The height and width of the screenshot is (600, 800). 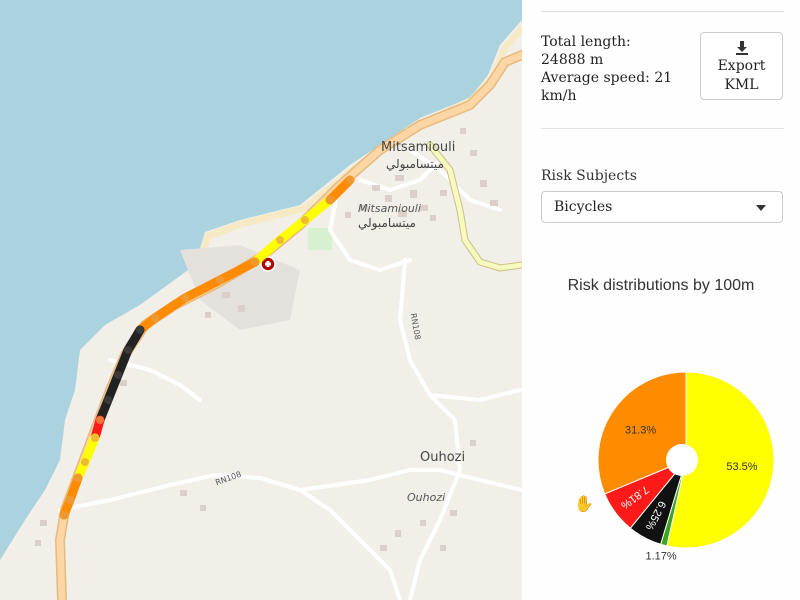 What do you see at coordinates (583, 207) in the screenshot?
I see `risk-subject-select-value: Bicycles` at bounding box center [583, 207].